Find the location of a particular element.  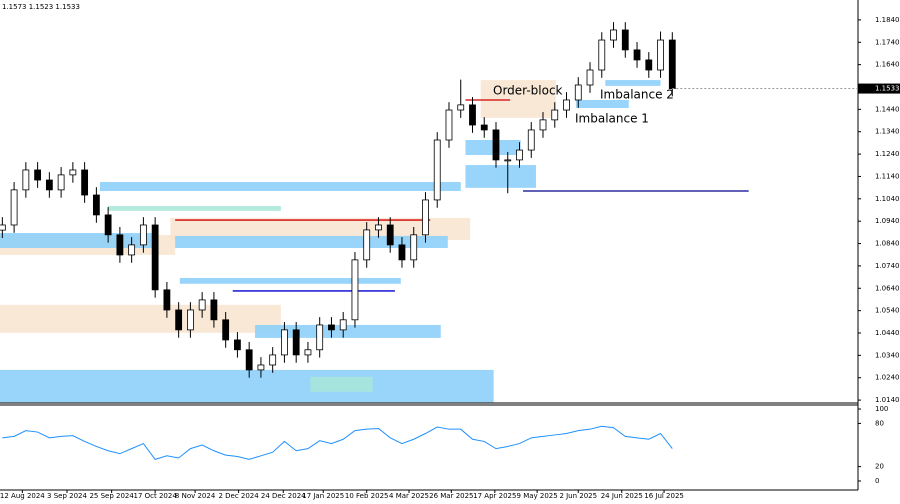

y-tick-label: 1.0940 is located at coordinates (887, 221).